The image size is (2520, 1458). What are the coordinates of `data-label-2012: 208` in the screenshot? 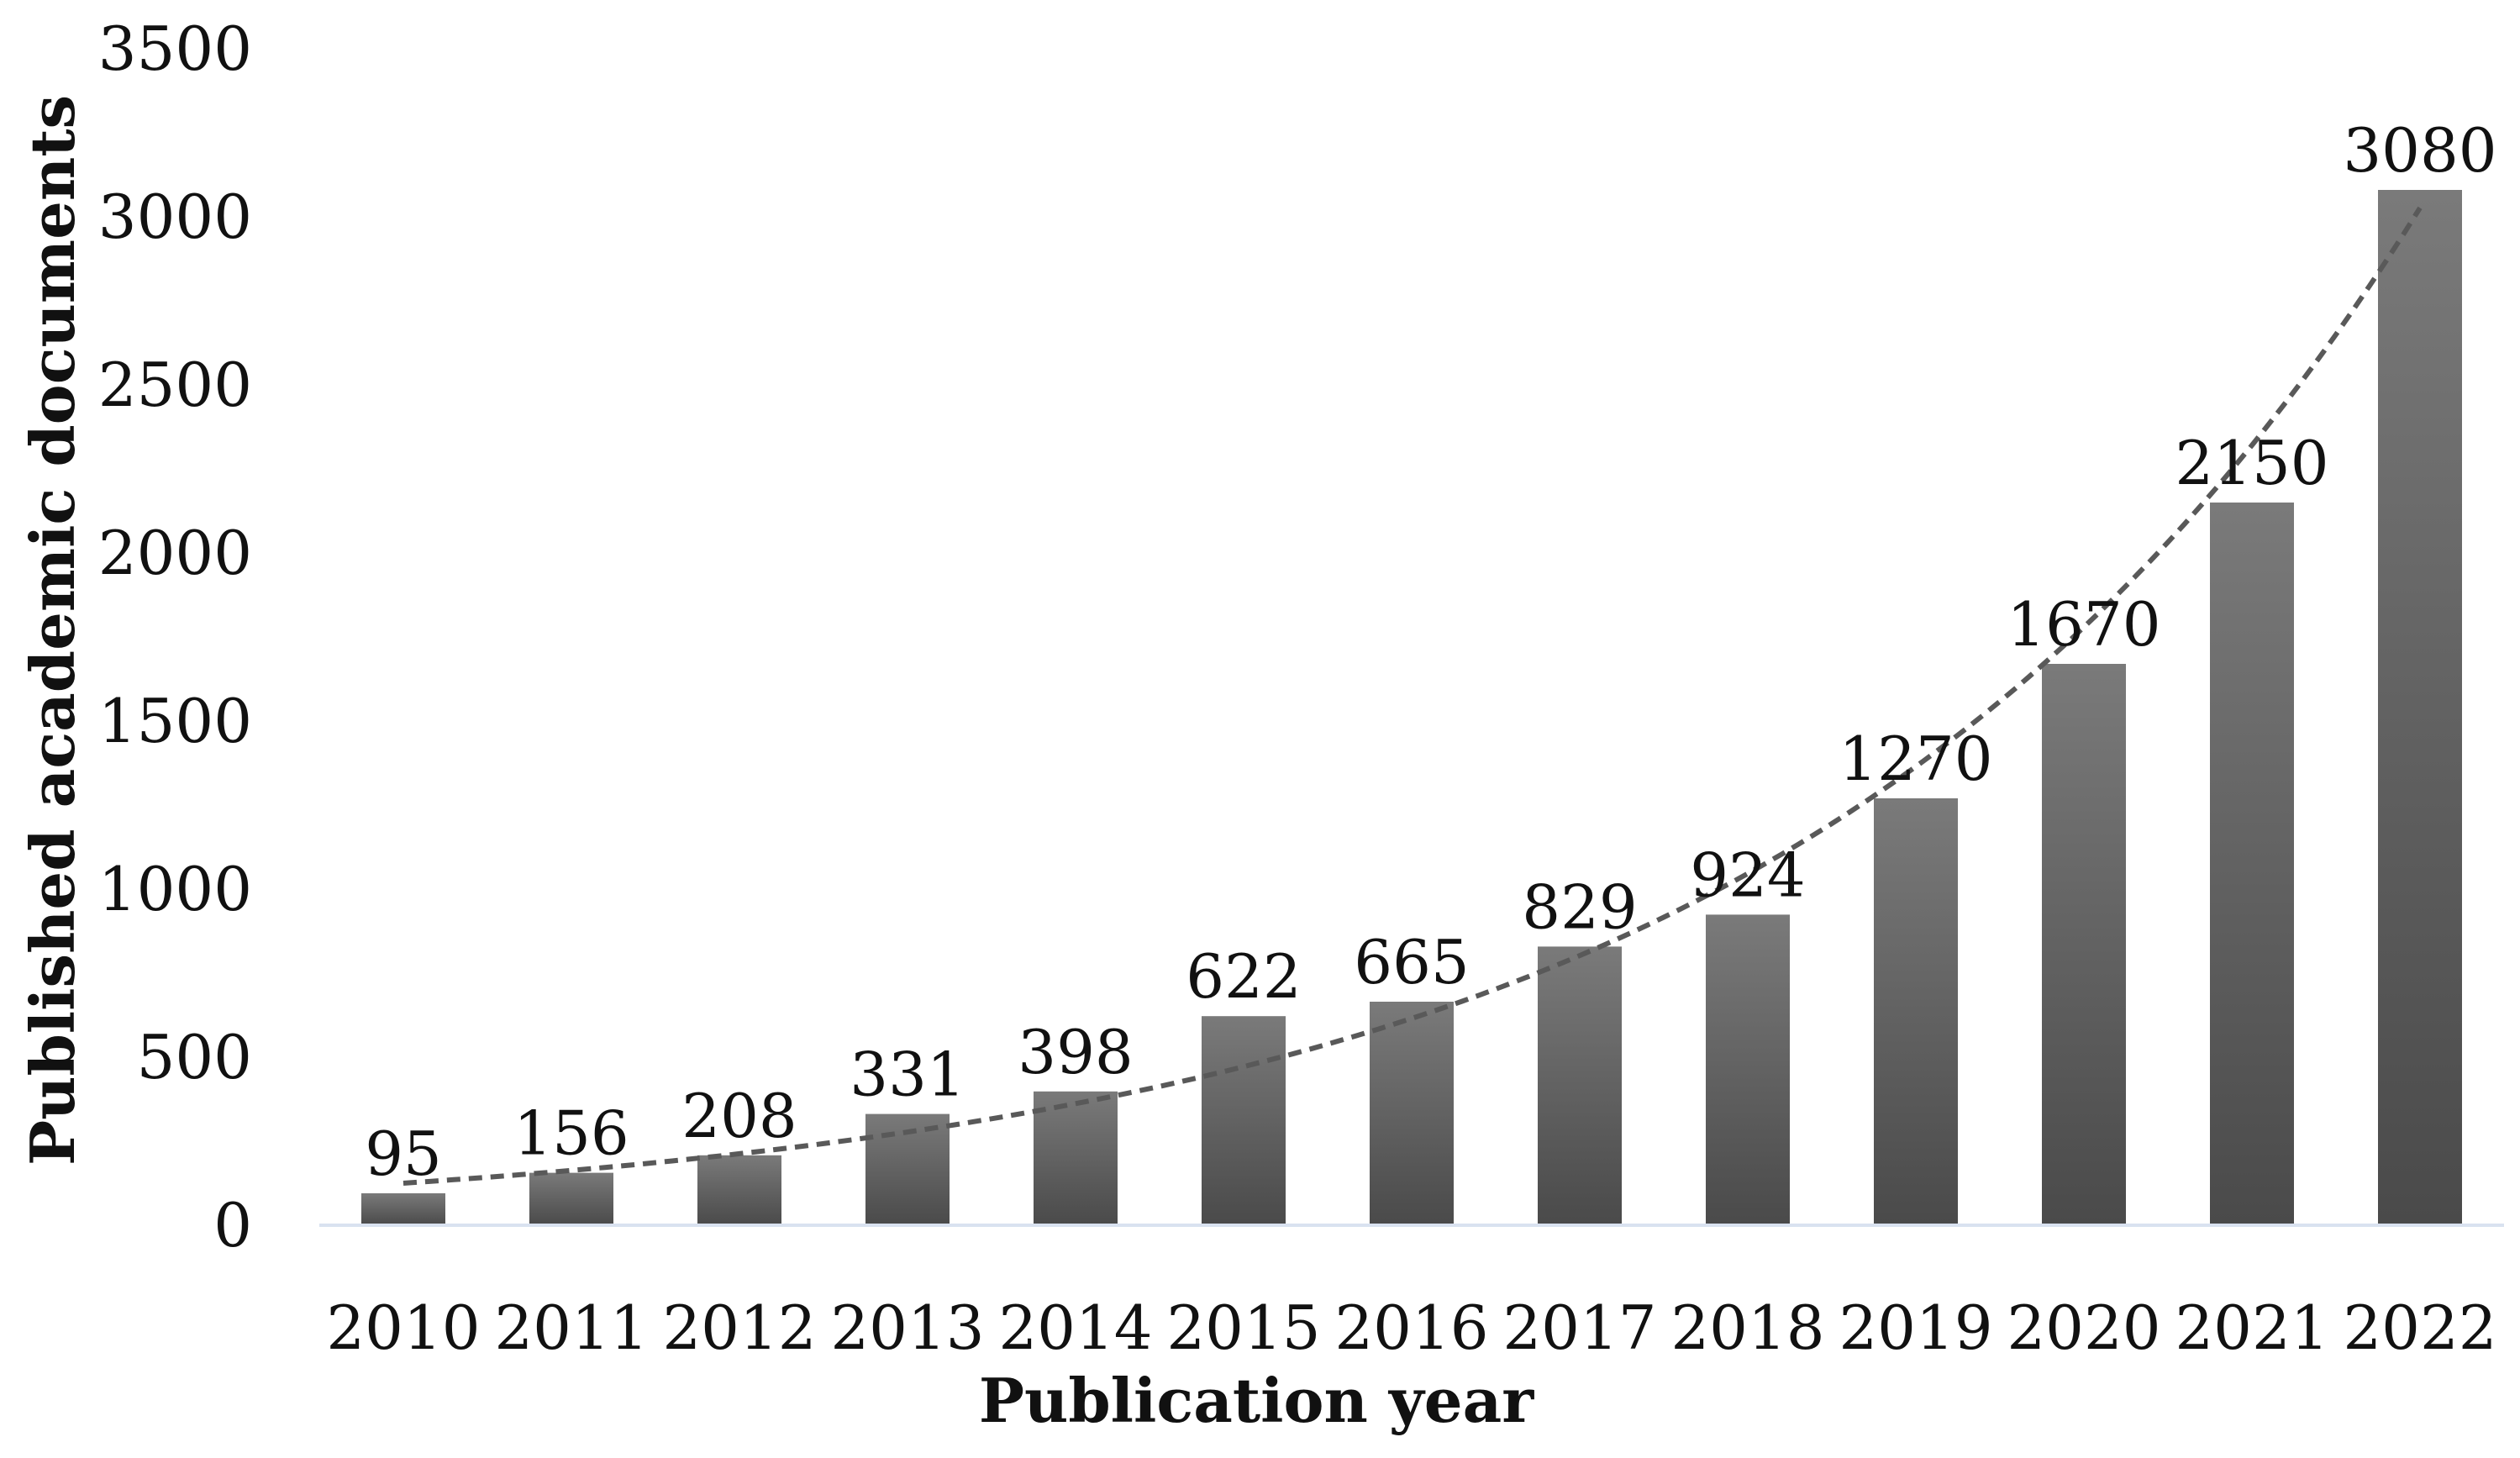 It's located at (739, 1116).